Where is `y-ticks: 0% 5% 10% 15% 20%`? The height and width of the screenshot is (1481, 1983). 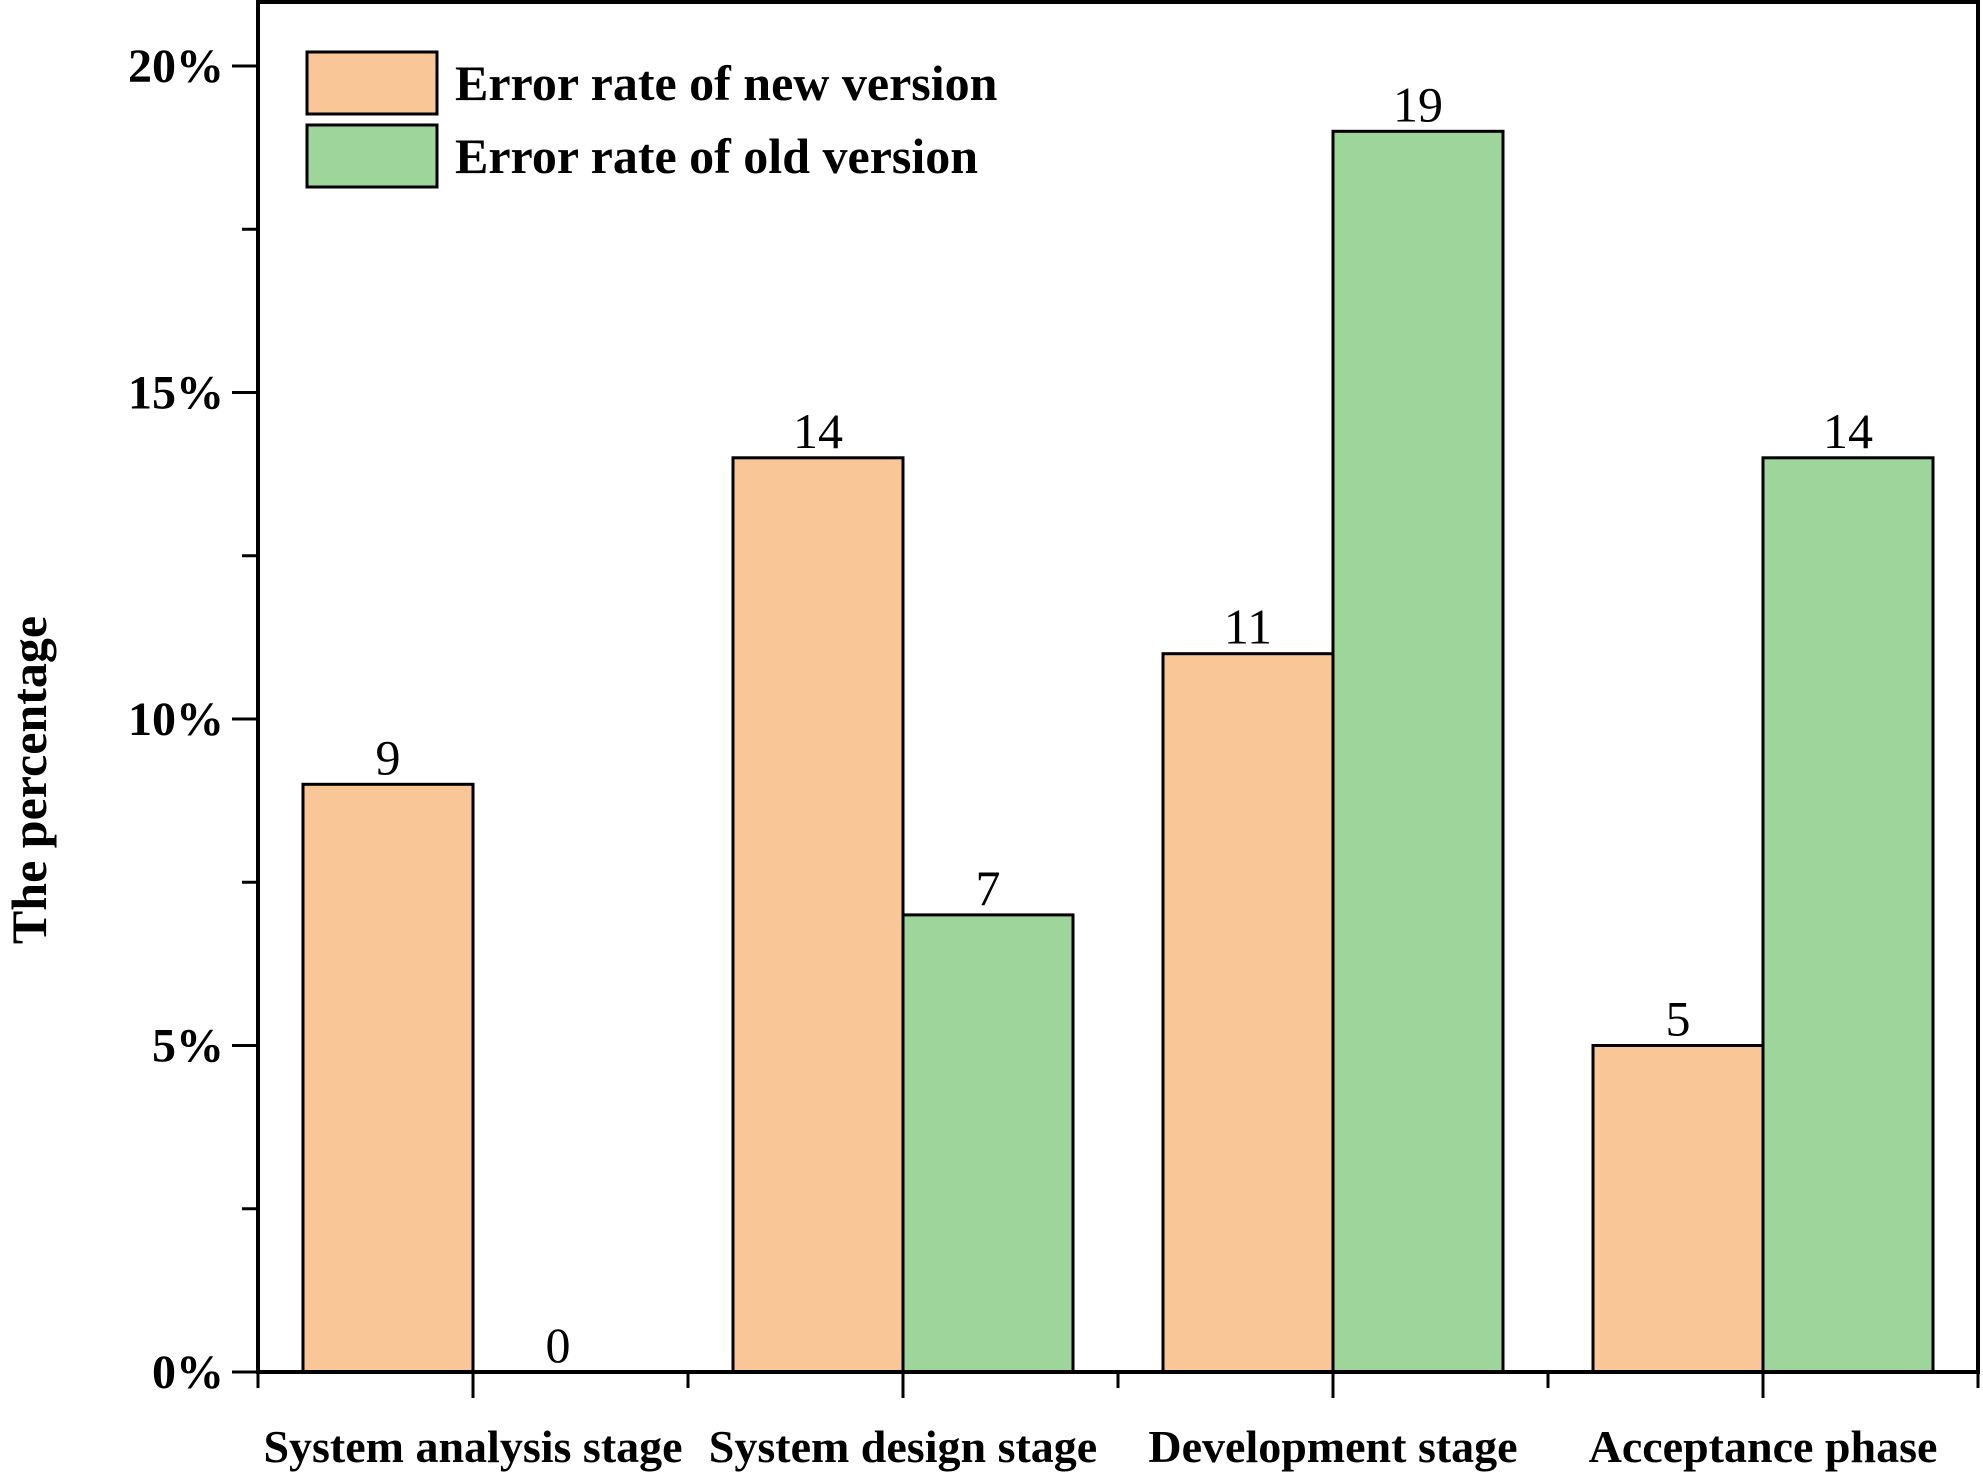
y-ticks: 0% 5% 10% 15% 20% is located at coordinates (193, 719).